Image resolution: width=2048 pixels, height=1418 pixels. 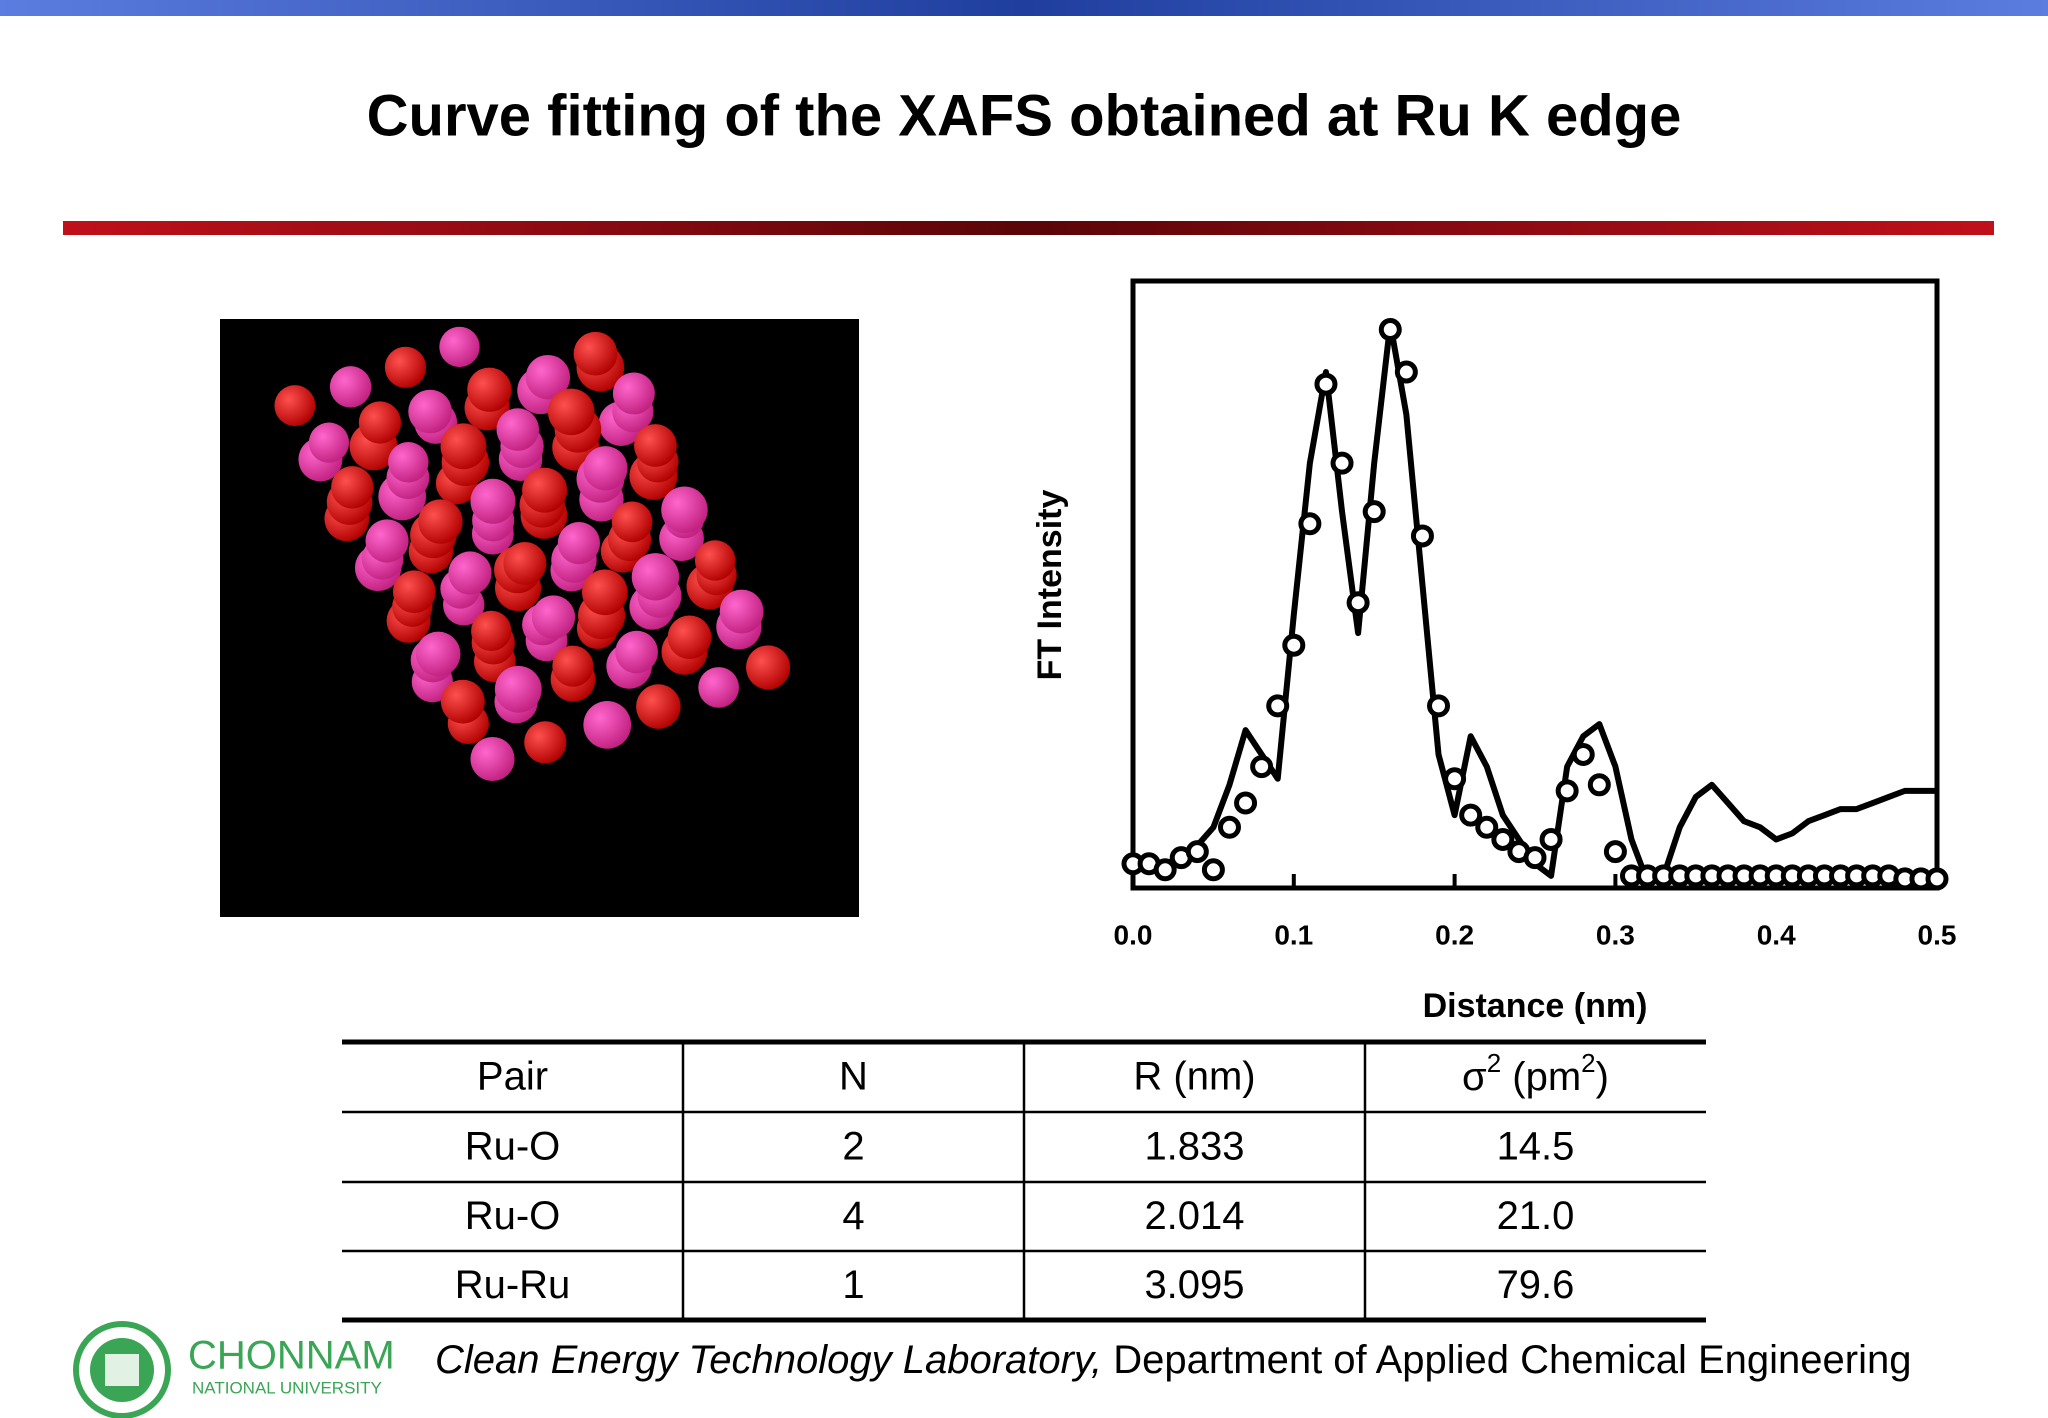 What do you see at coordinates (1133, 934) in the screenshot?
I see `x-tick-label: 0.0` at bounding box center [1133, 934].